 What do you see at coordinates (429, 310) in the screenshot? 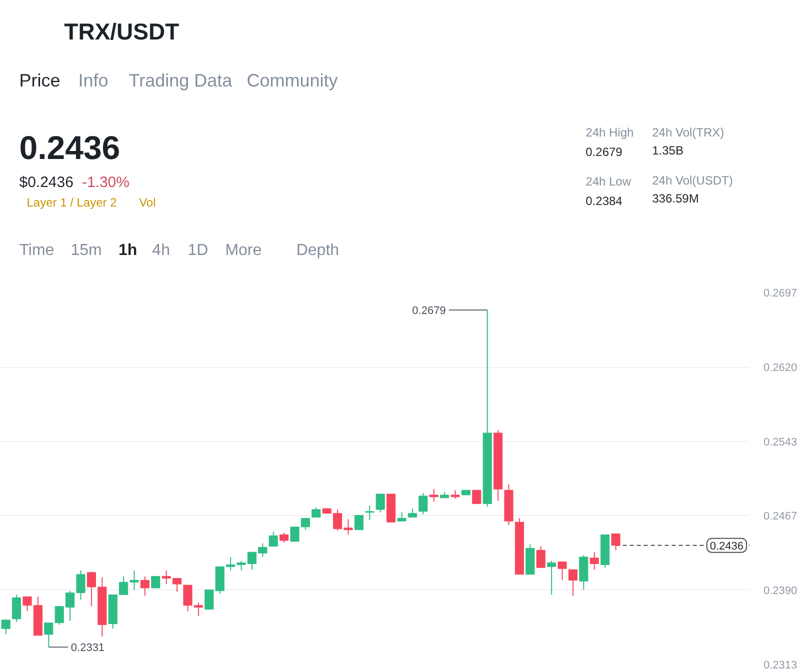
I see `annotation: 0.2679` at bounding box center [429, 310].